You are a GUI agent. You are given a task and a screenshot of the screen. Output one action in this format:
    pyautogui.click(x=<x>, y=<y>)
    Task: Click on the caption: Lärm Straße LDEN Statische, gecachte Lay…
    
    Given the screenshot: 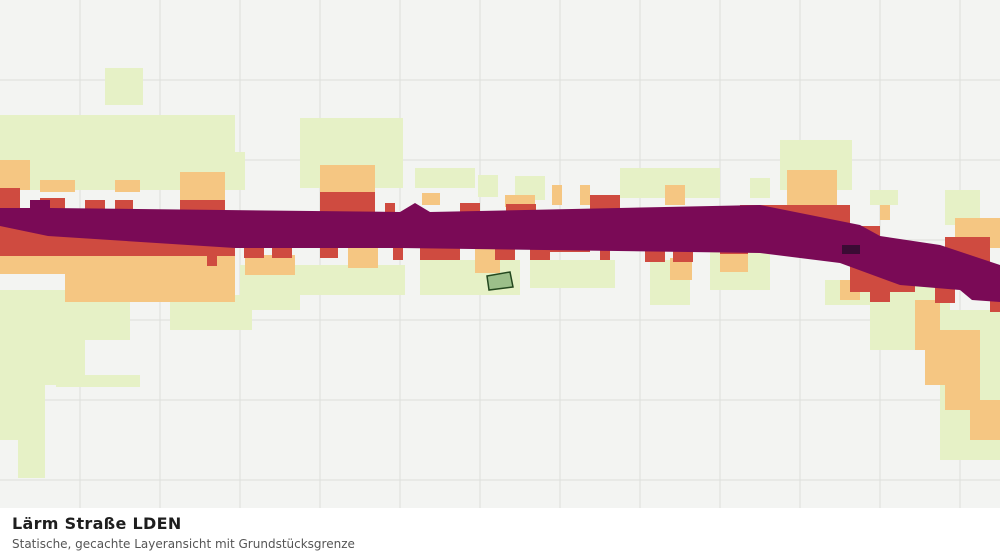 What is the action you would take?
    pyautogui.click(x=500, y=534)
    